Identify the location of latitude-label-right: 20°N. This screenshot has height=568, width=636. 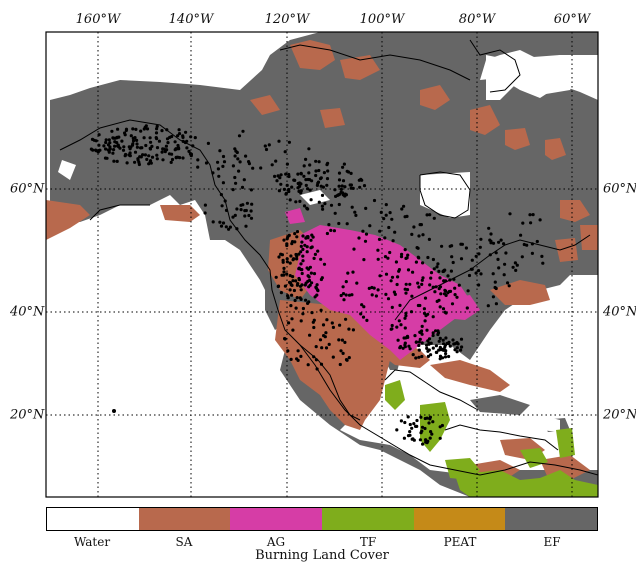
(619, 415).